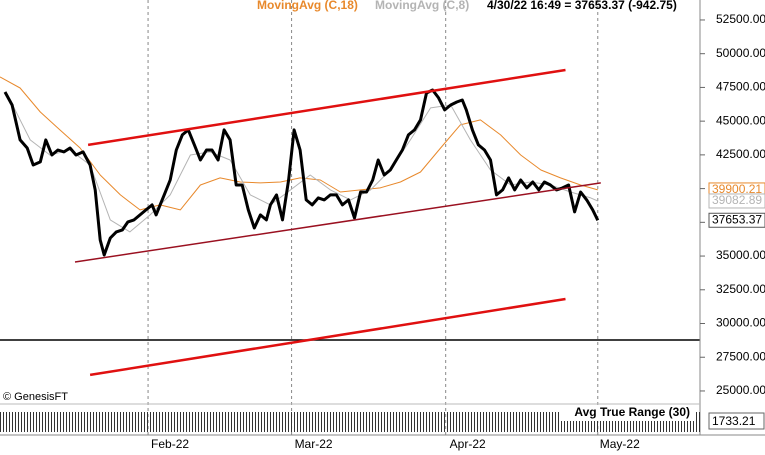  I want to click on x-tick-label: Apr-22, so click(468, 444).